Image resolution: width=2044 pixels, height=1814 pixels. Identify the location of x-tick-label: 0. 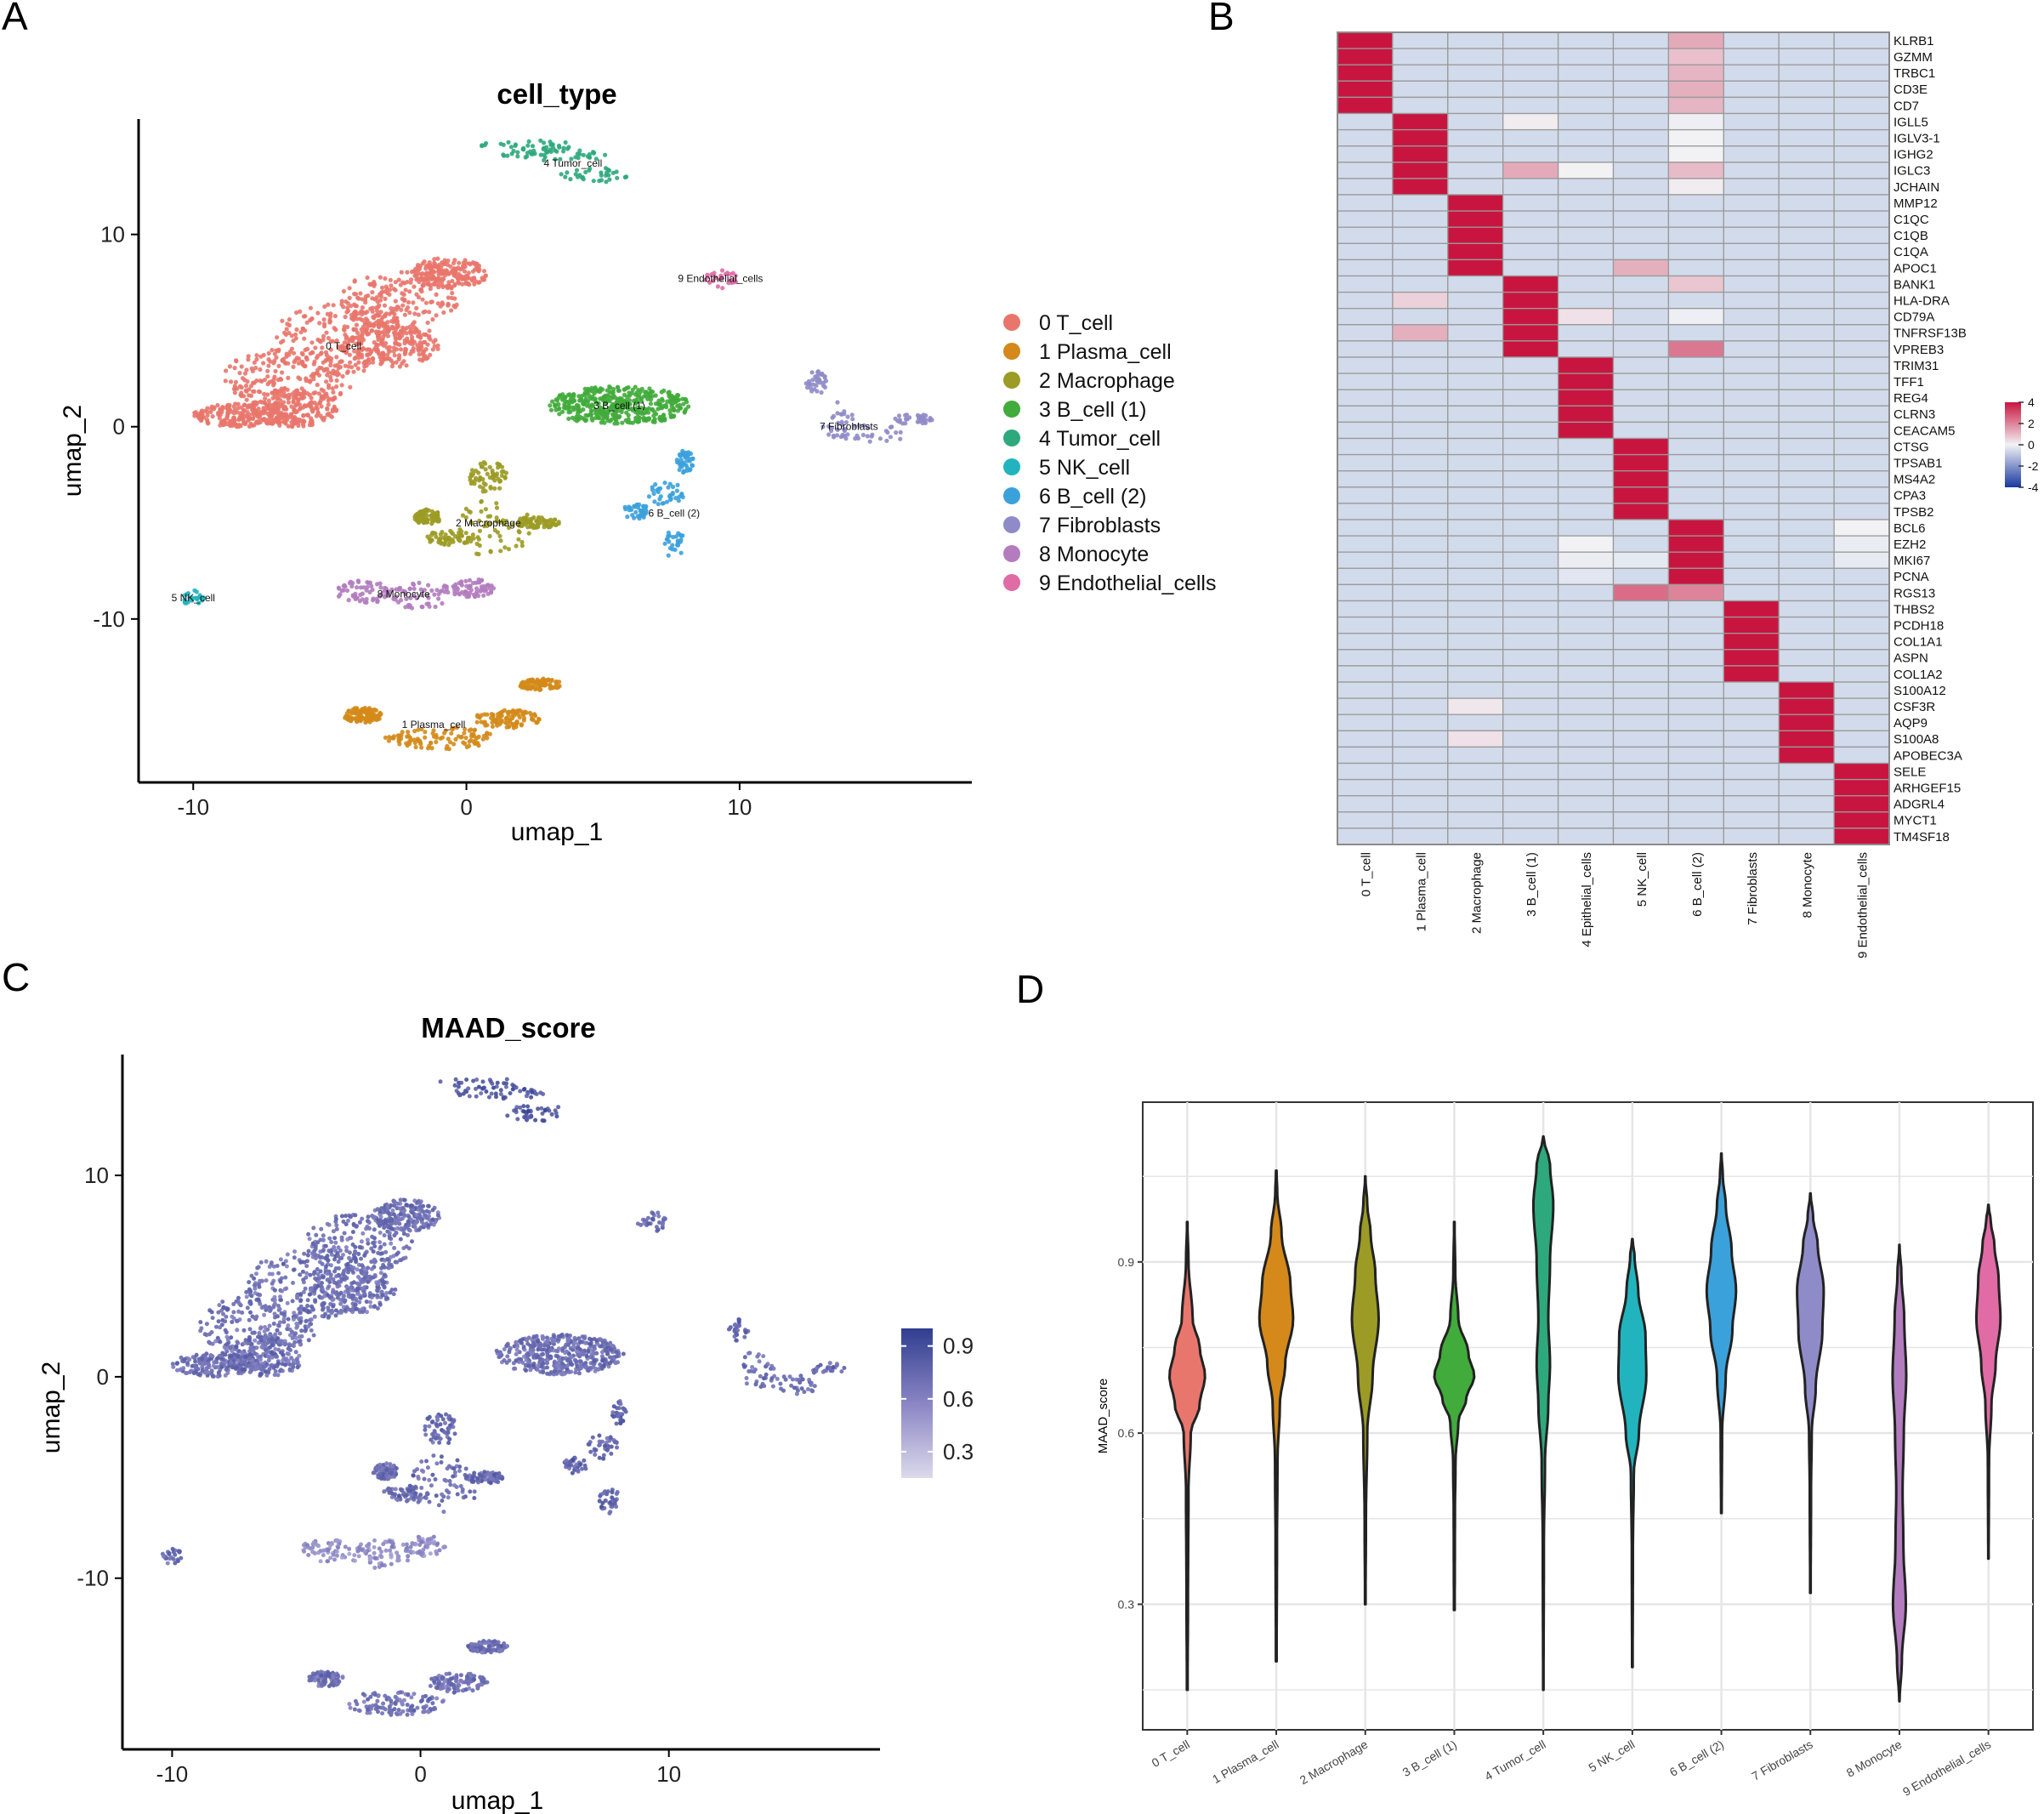
(466, 807).